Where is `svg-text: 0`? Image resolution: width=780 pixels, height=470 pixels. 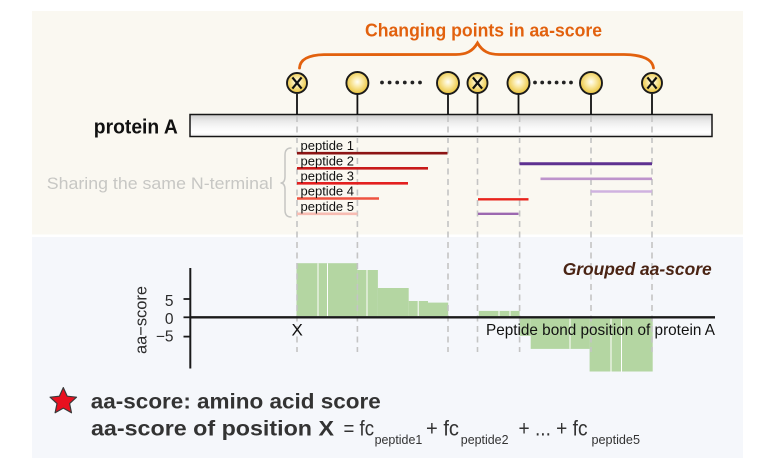 svg-text: 0 is located at coordinates (169, 319).